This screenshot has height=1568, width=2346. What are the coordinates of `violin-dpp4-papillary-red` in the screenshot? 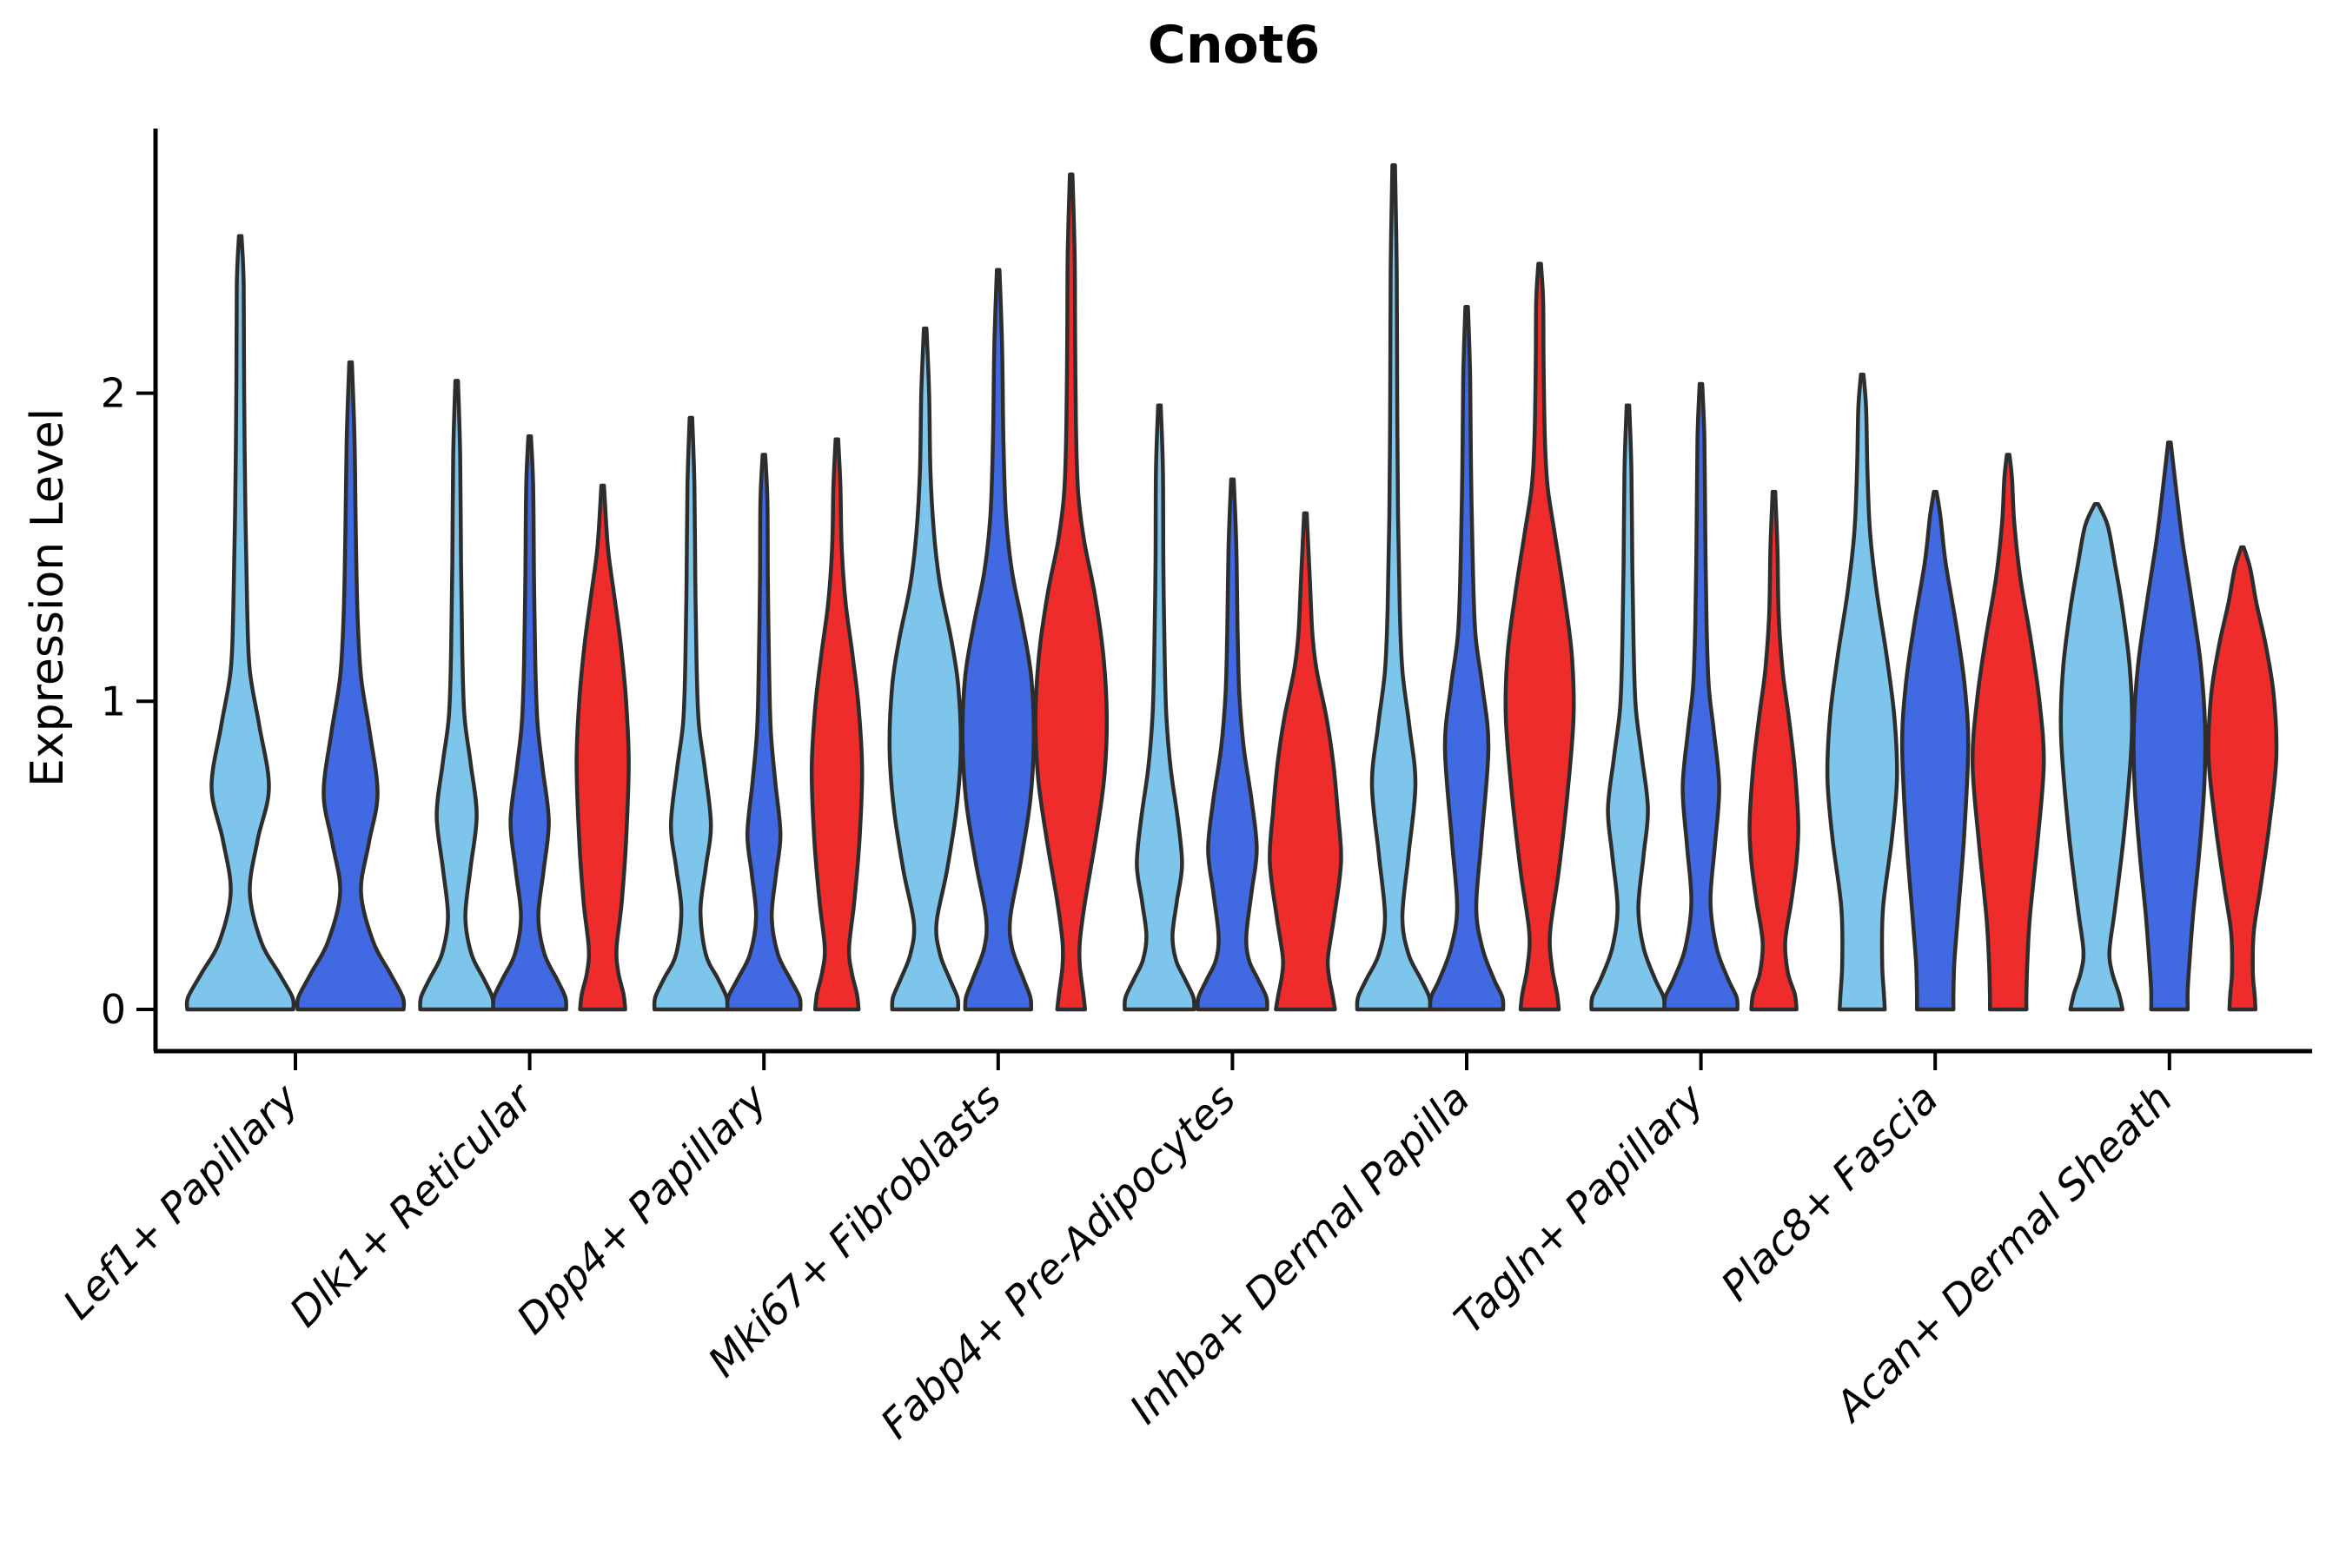 It's located at (837, 724).